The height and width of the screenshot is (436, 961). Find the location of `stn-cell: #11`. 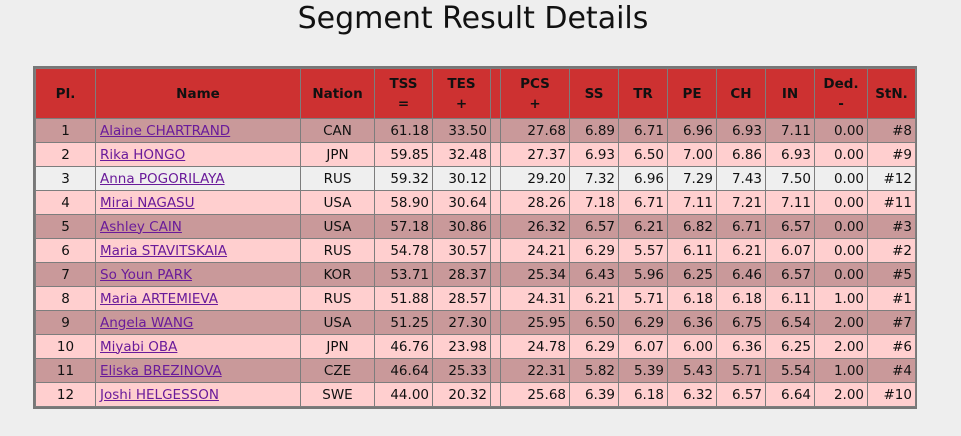

stn-cell: #11 is located at coordinates (891, 202).